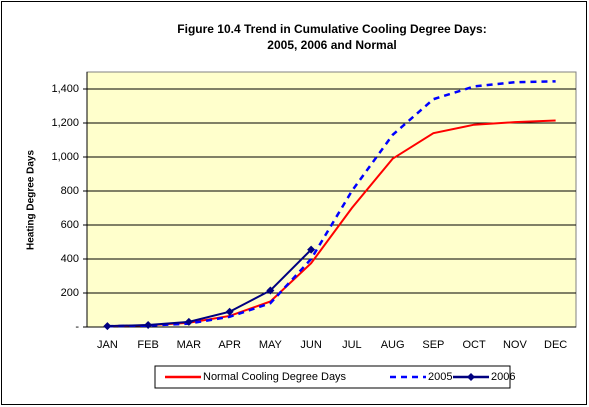 The image size is (589, 407). What do you see at coordinates (65, 89) in the screenshot?
I see `y-tick-label: 1,400` at bounding box center [65, 89].